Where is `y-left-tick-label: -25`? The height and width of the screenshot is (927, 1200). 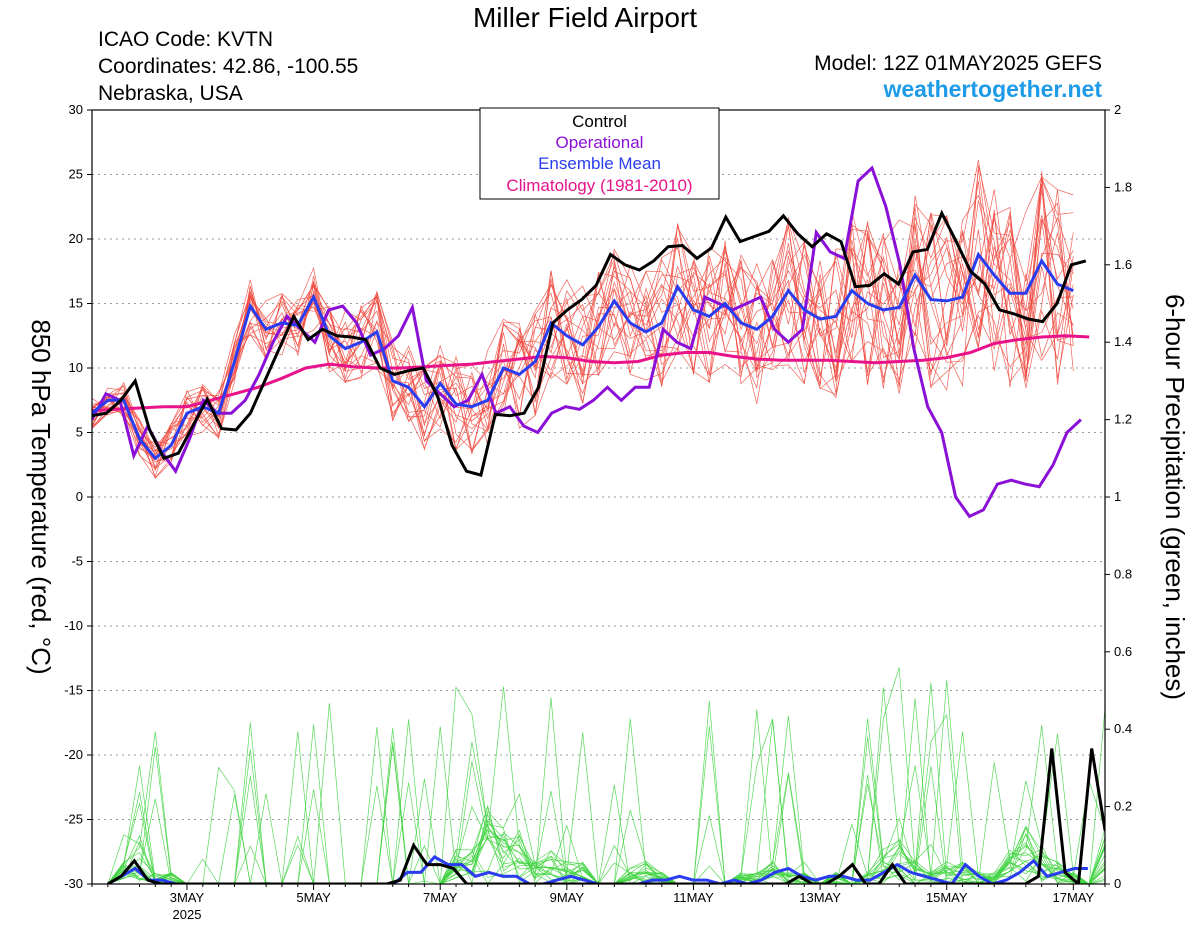 y-left-tick-label: -25 is located at coordinates (73, 819).